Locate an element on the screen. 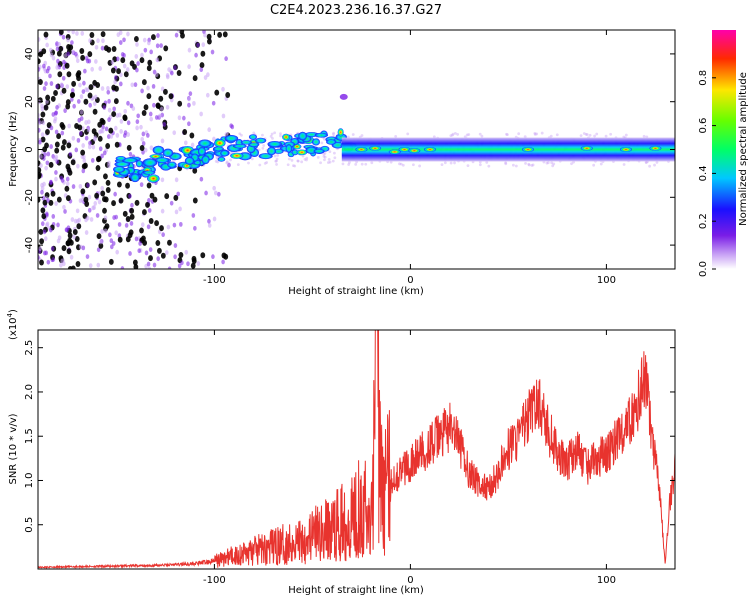 The width and height of the screenshot is (750, 600). spectrogram-y-tick-label: -40 is located at coordinates (29, 245).